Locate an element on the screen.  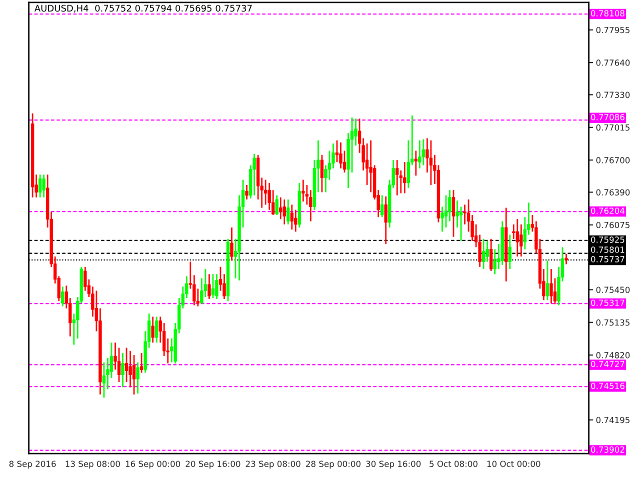
y-tick-label: 0.77640 is located at coordinates (613, 63).